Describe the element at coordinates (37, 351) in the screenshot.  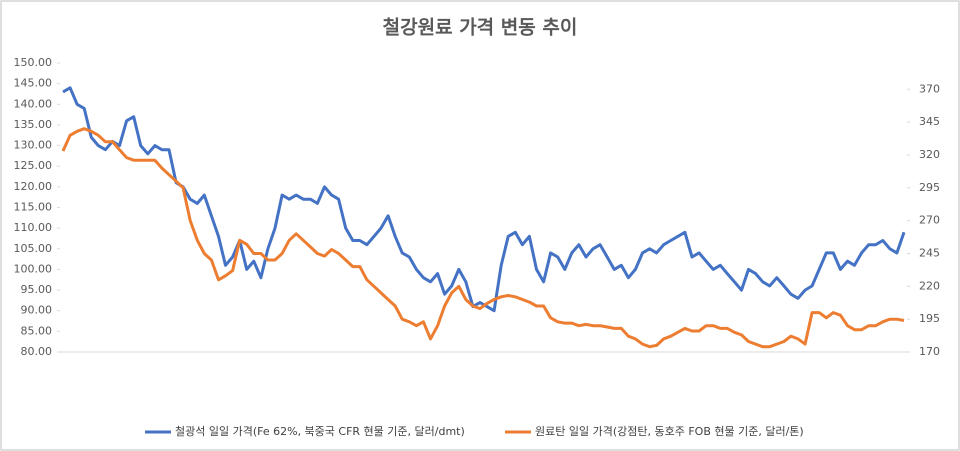
I see `y-tick-label: 80.00` at that location.